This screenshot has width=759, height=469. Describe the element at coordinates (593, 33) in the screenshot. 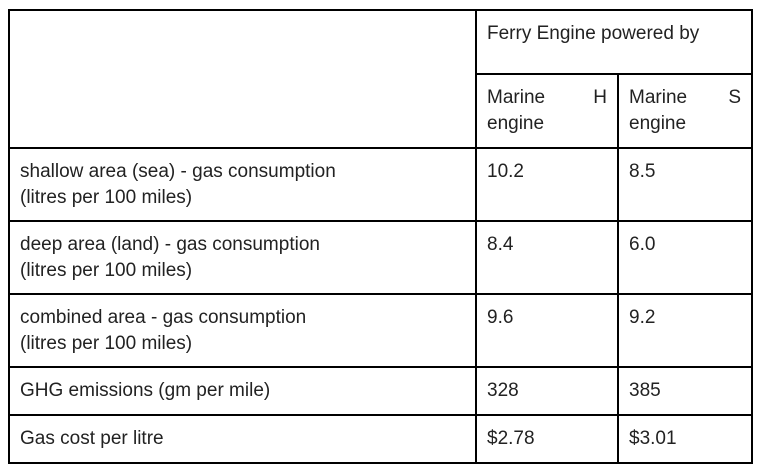

I see `group-header-label: Ferry Engine powered by` at that location.